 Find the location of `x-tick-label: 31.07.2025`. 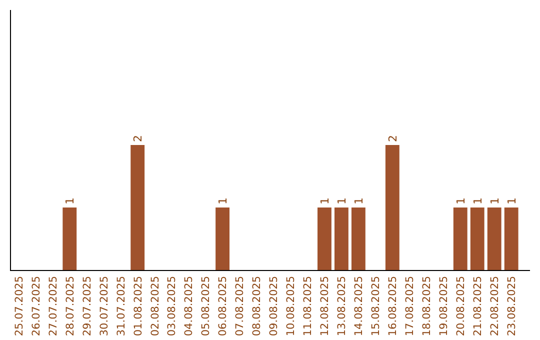

x-tick-label: 31.07.2025 is located at coordinates (121, 306).